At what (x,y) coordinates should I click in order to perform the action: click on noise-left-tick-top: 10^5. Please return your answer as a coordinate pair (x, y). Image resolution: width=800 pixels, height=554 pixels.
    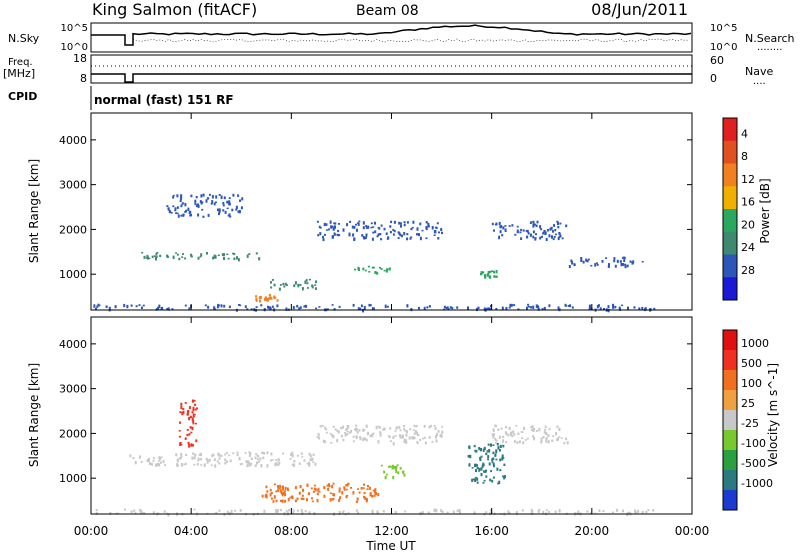
    Looking at the image, I should click on (74, 28).